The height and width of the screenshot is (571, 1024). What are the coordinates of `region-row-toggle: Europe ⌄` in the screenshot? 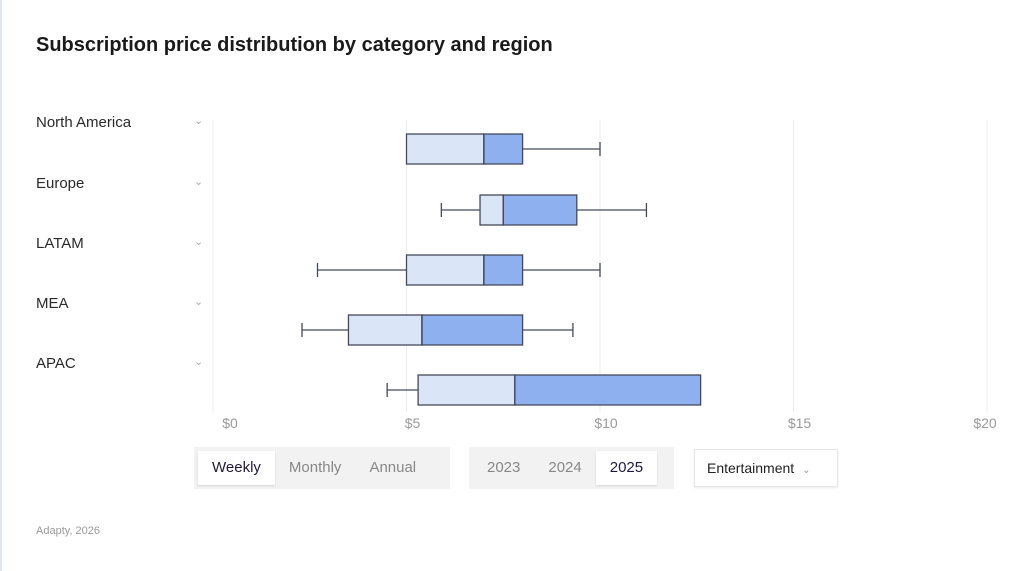 It's located at (121, 183).